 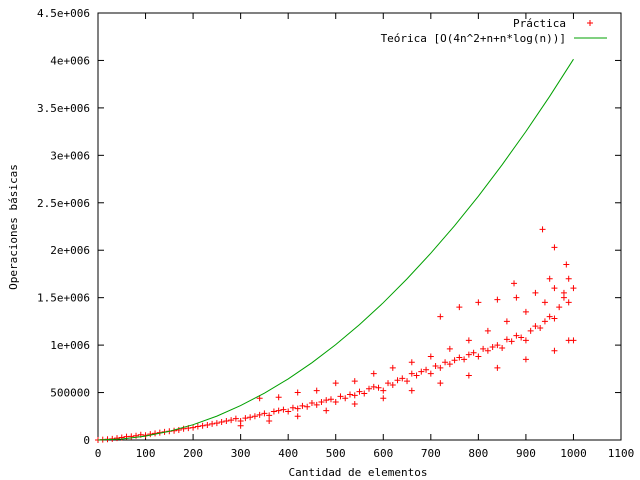 I want to click on y-tick-label: 1e+006, so click(x=70, y=345).